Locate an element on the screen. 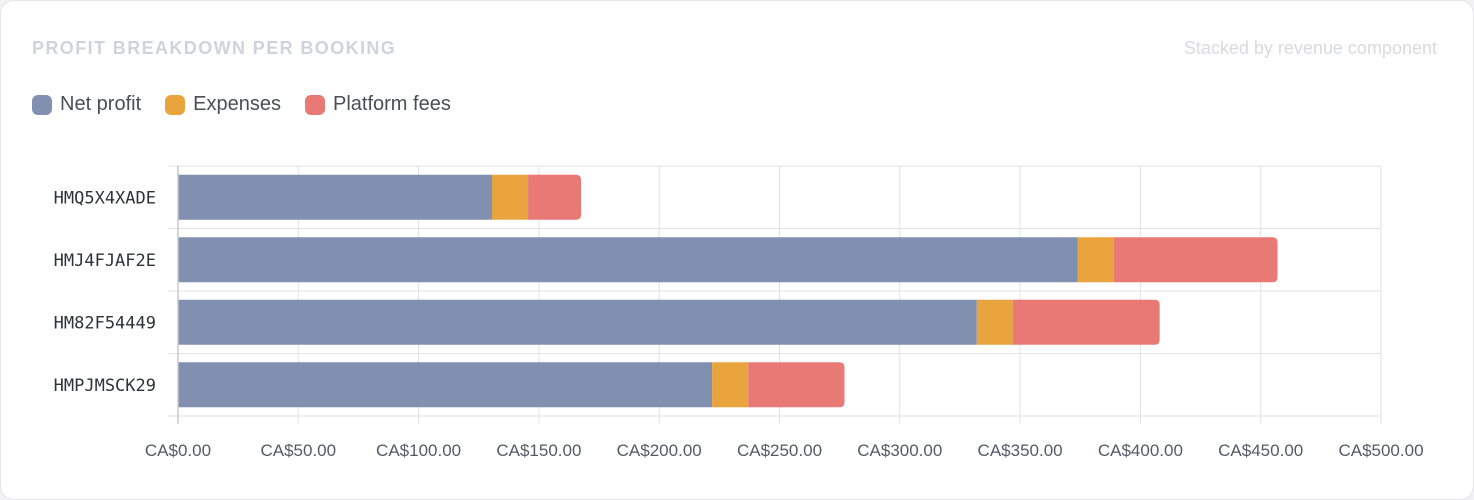 The width and height of the screenshot is (1474, 500). x-tick-label: CA$450.00 is located at coordinates (1260, 450).